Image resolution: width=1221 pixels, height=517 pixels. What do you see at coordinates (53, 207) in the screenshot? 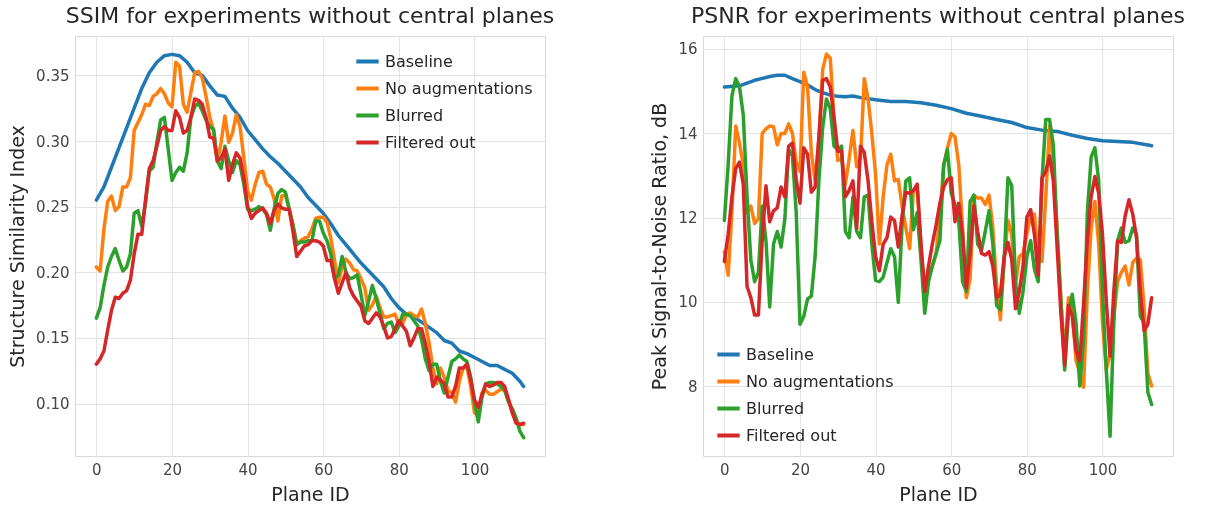
I see `y-tick-label: 0.25` at bounding box center [53, 207].